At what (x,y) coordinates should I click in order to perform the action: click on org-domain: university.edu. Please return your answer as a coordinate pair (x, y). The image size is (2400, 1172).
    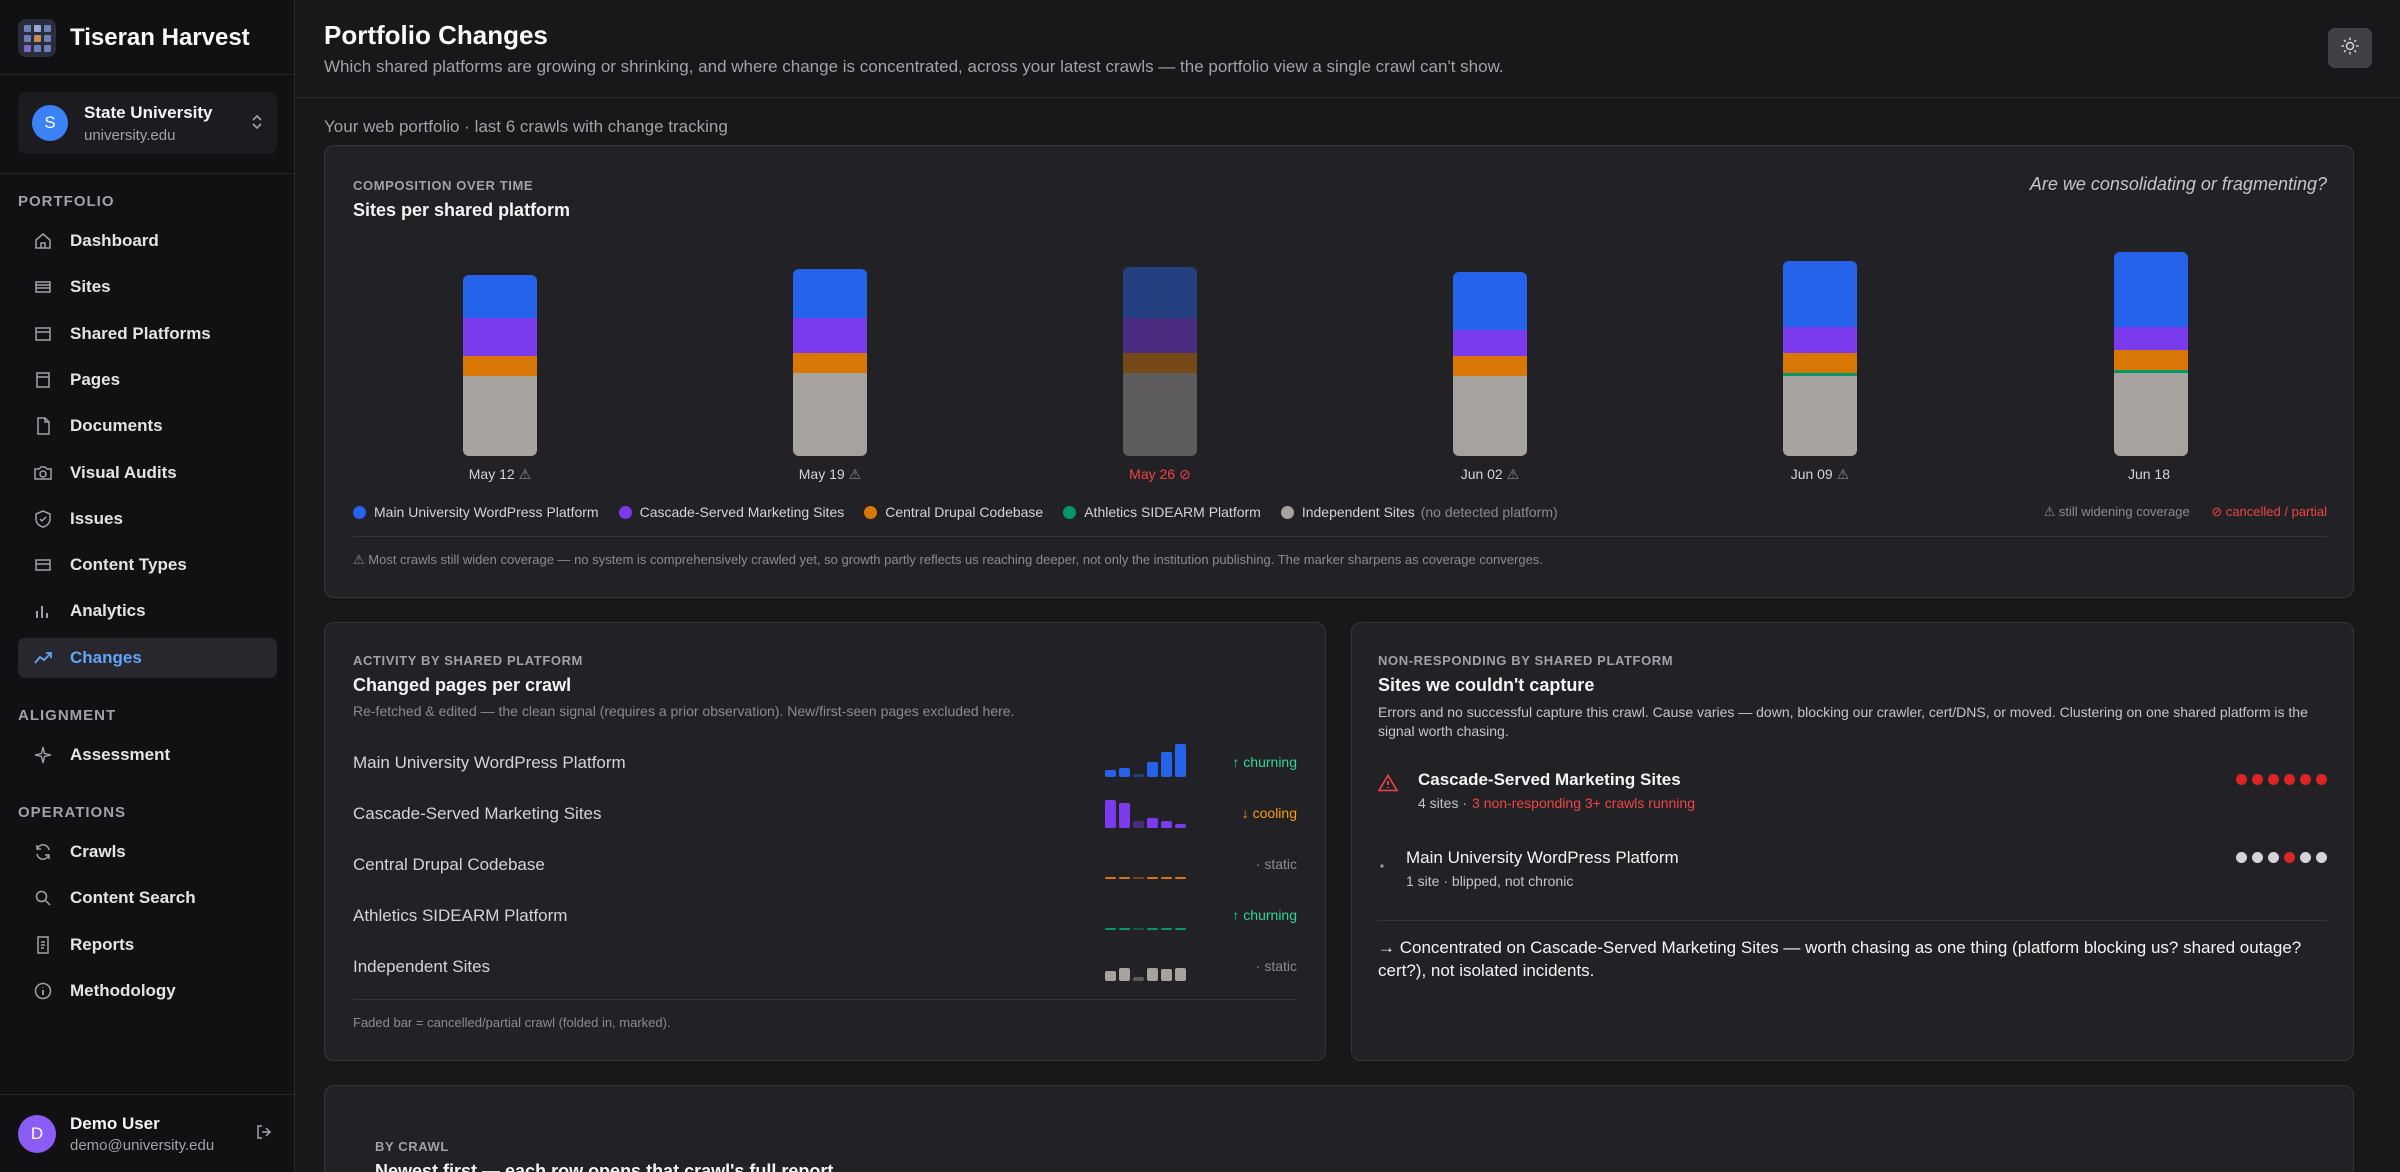
    Looking at the image, I should click on (130, 135).